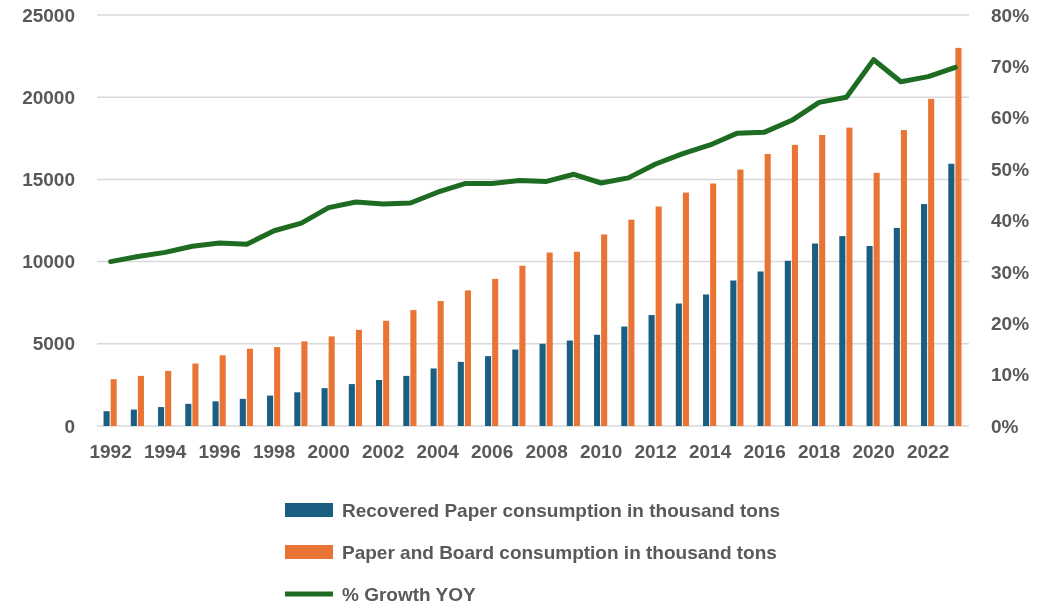 Image resolution: width=1041 pixels, height=610 pixels. I want to click on y2-tick-label: 0%, so click(1005, 426).